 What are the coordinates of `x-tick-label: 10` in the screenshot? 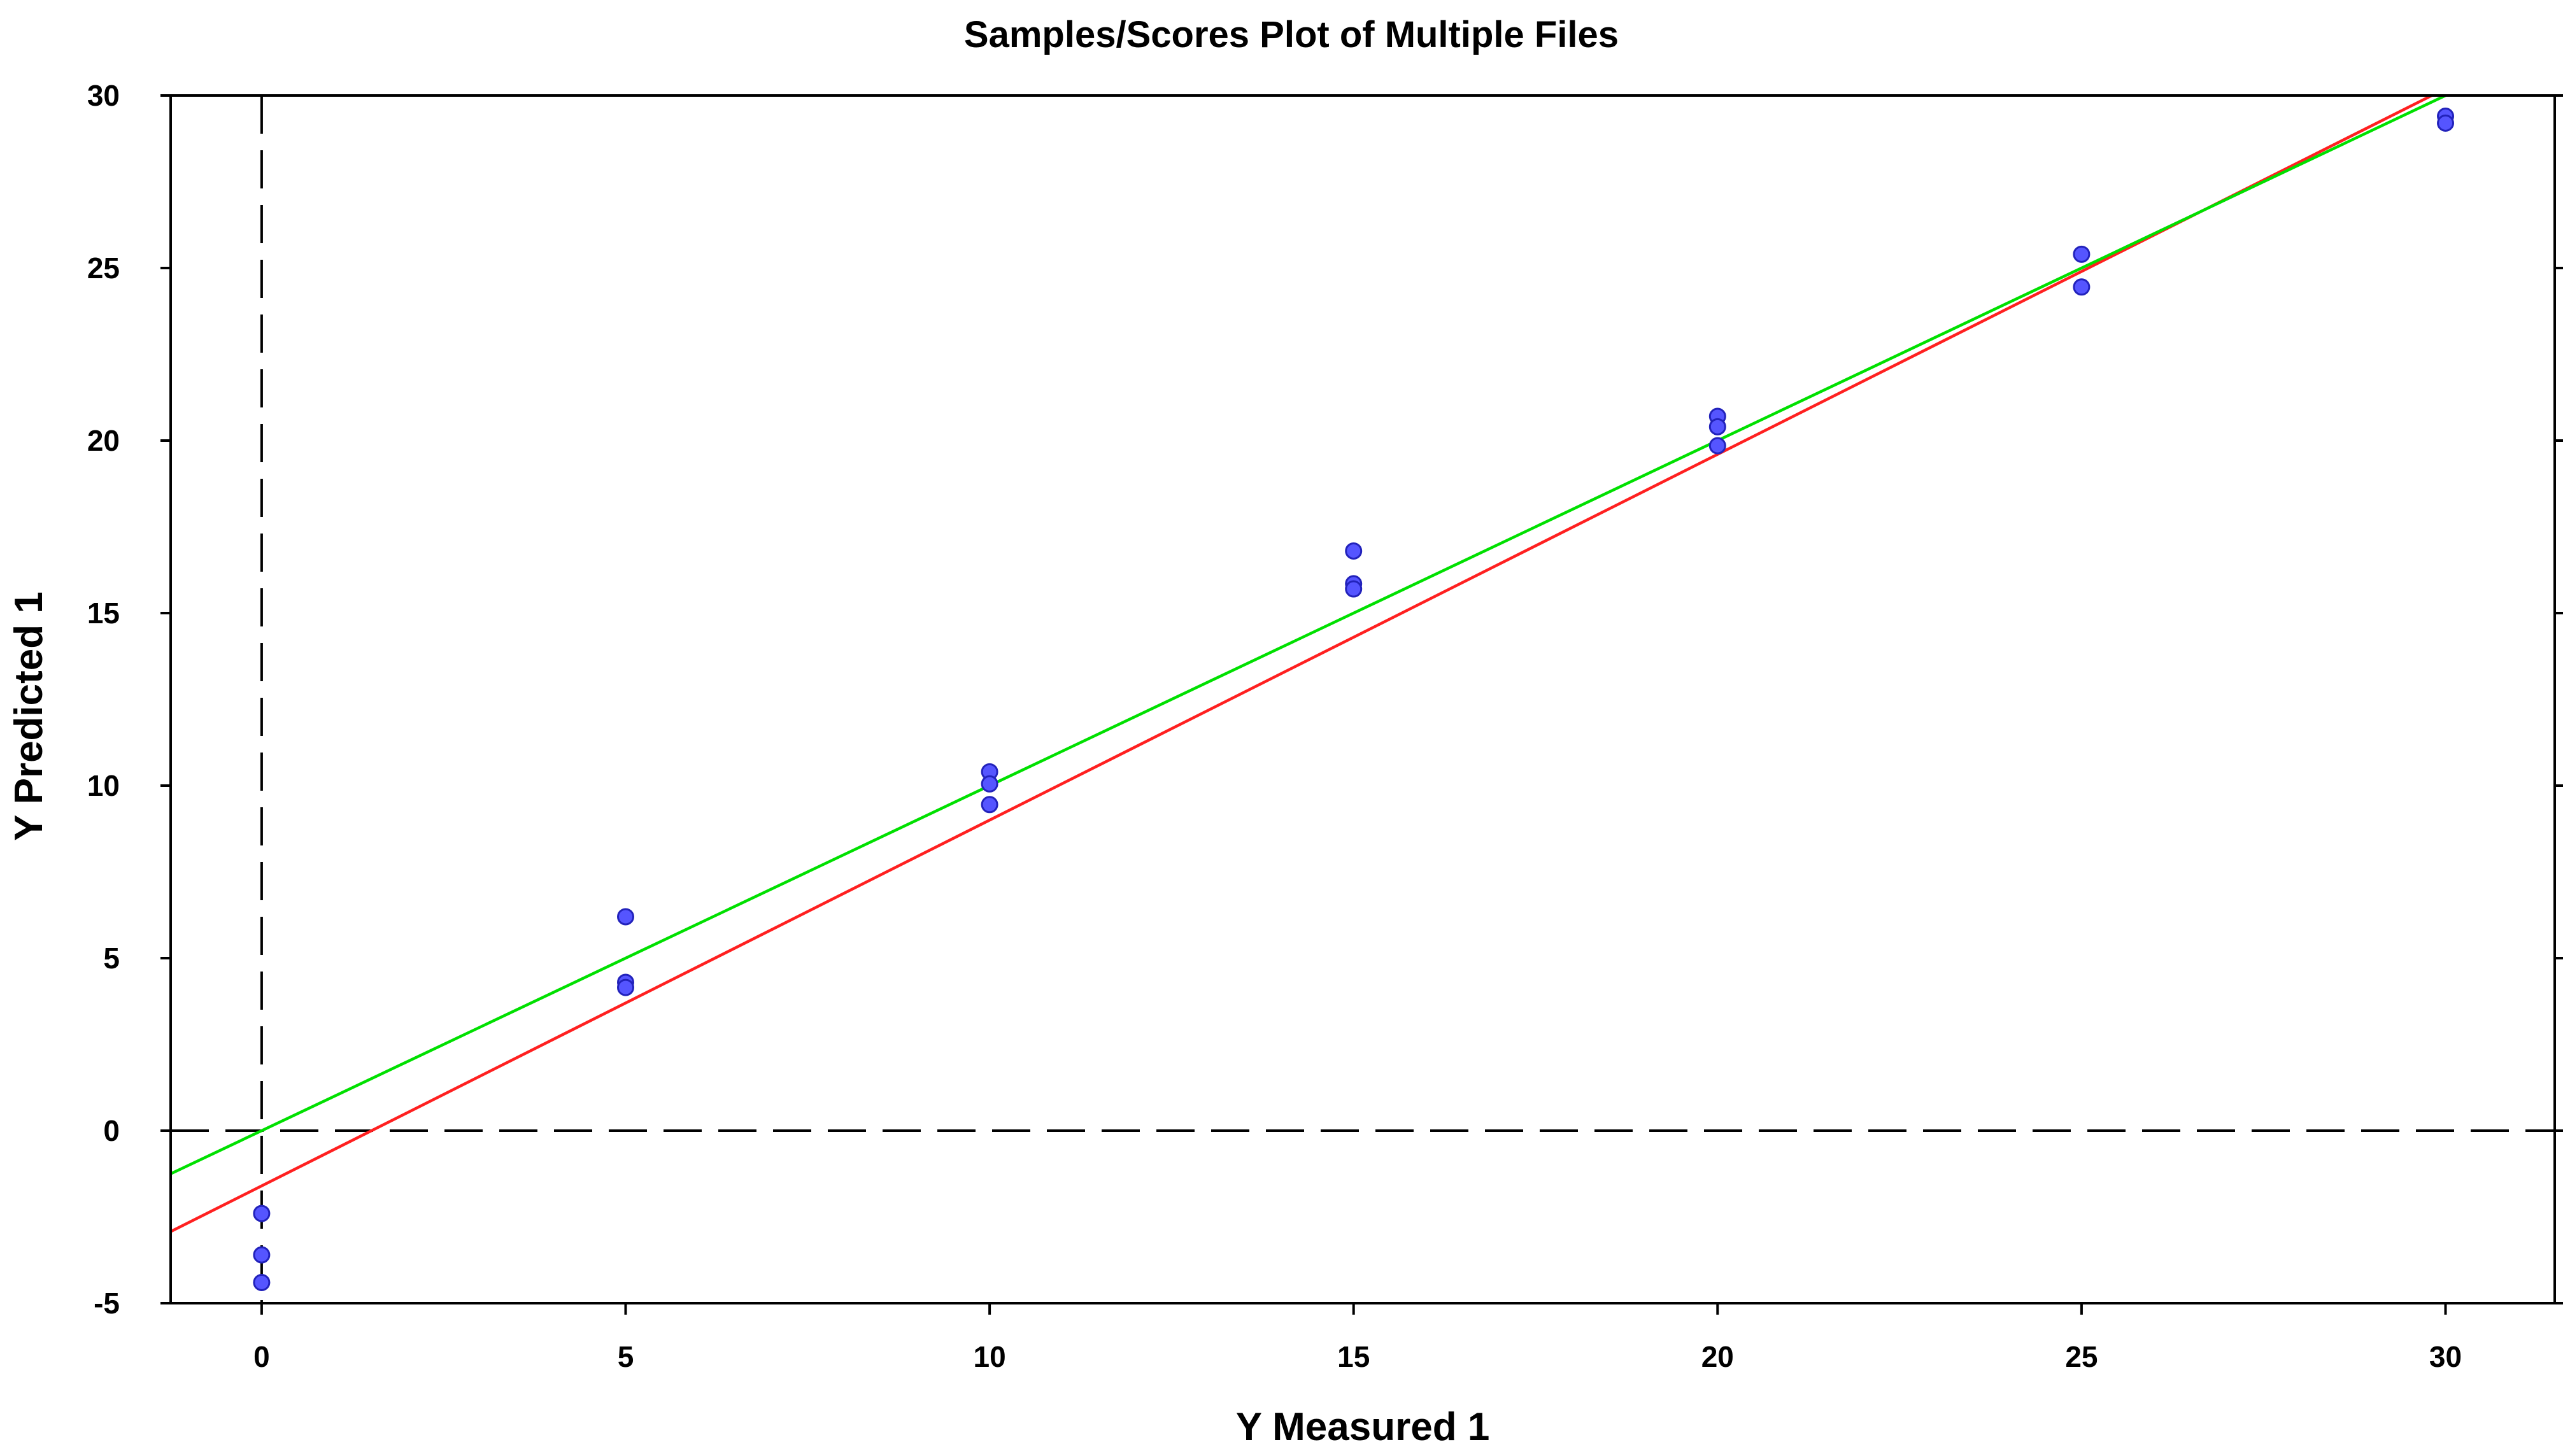 It's located at (990, 1356).